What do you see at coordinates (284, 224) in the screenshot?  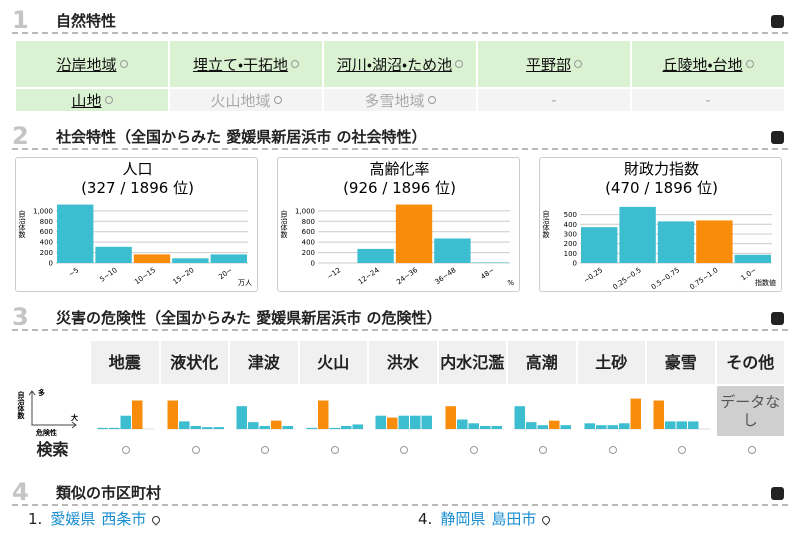 I see `y-axis-label: 自治体数` at bounding box center [284, 224].